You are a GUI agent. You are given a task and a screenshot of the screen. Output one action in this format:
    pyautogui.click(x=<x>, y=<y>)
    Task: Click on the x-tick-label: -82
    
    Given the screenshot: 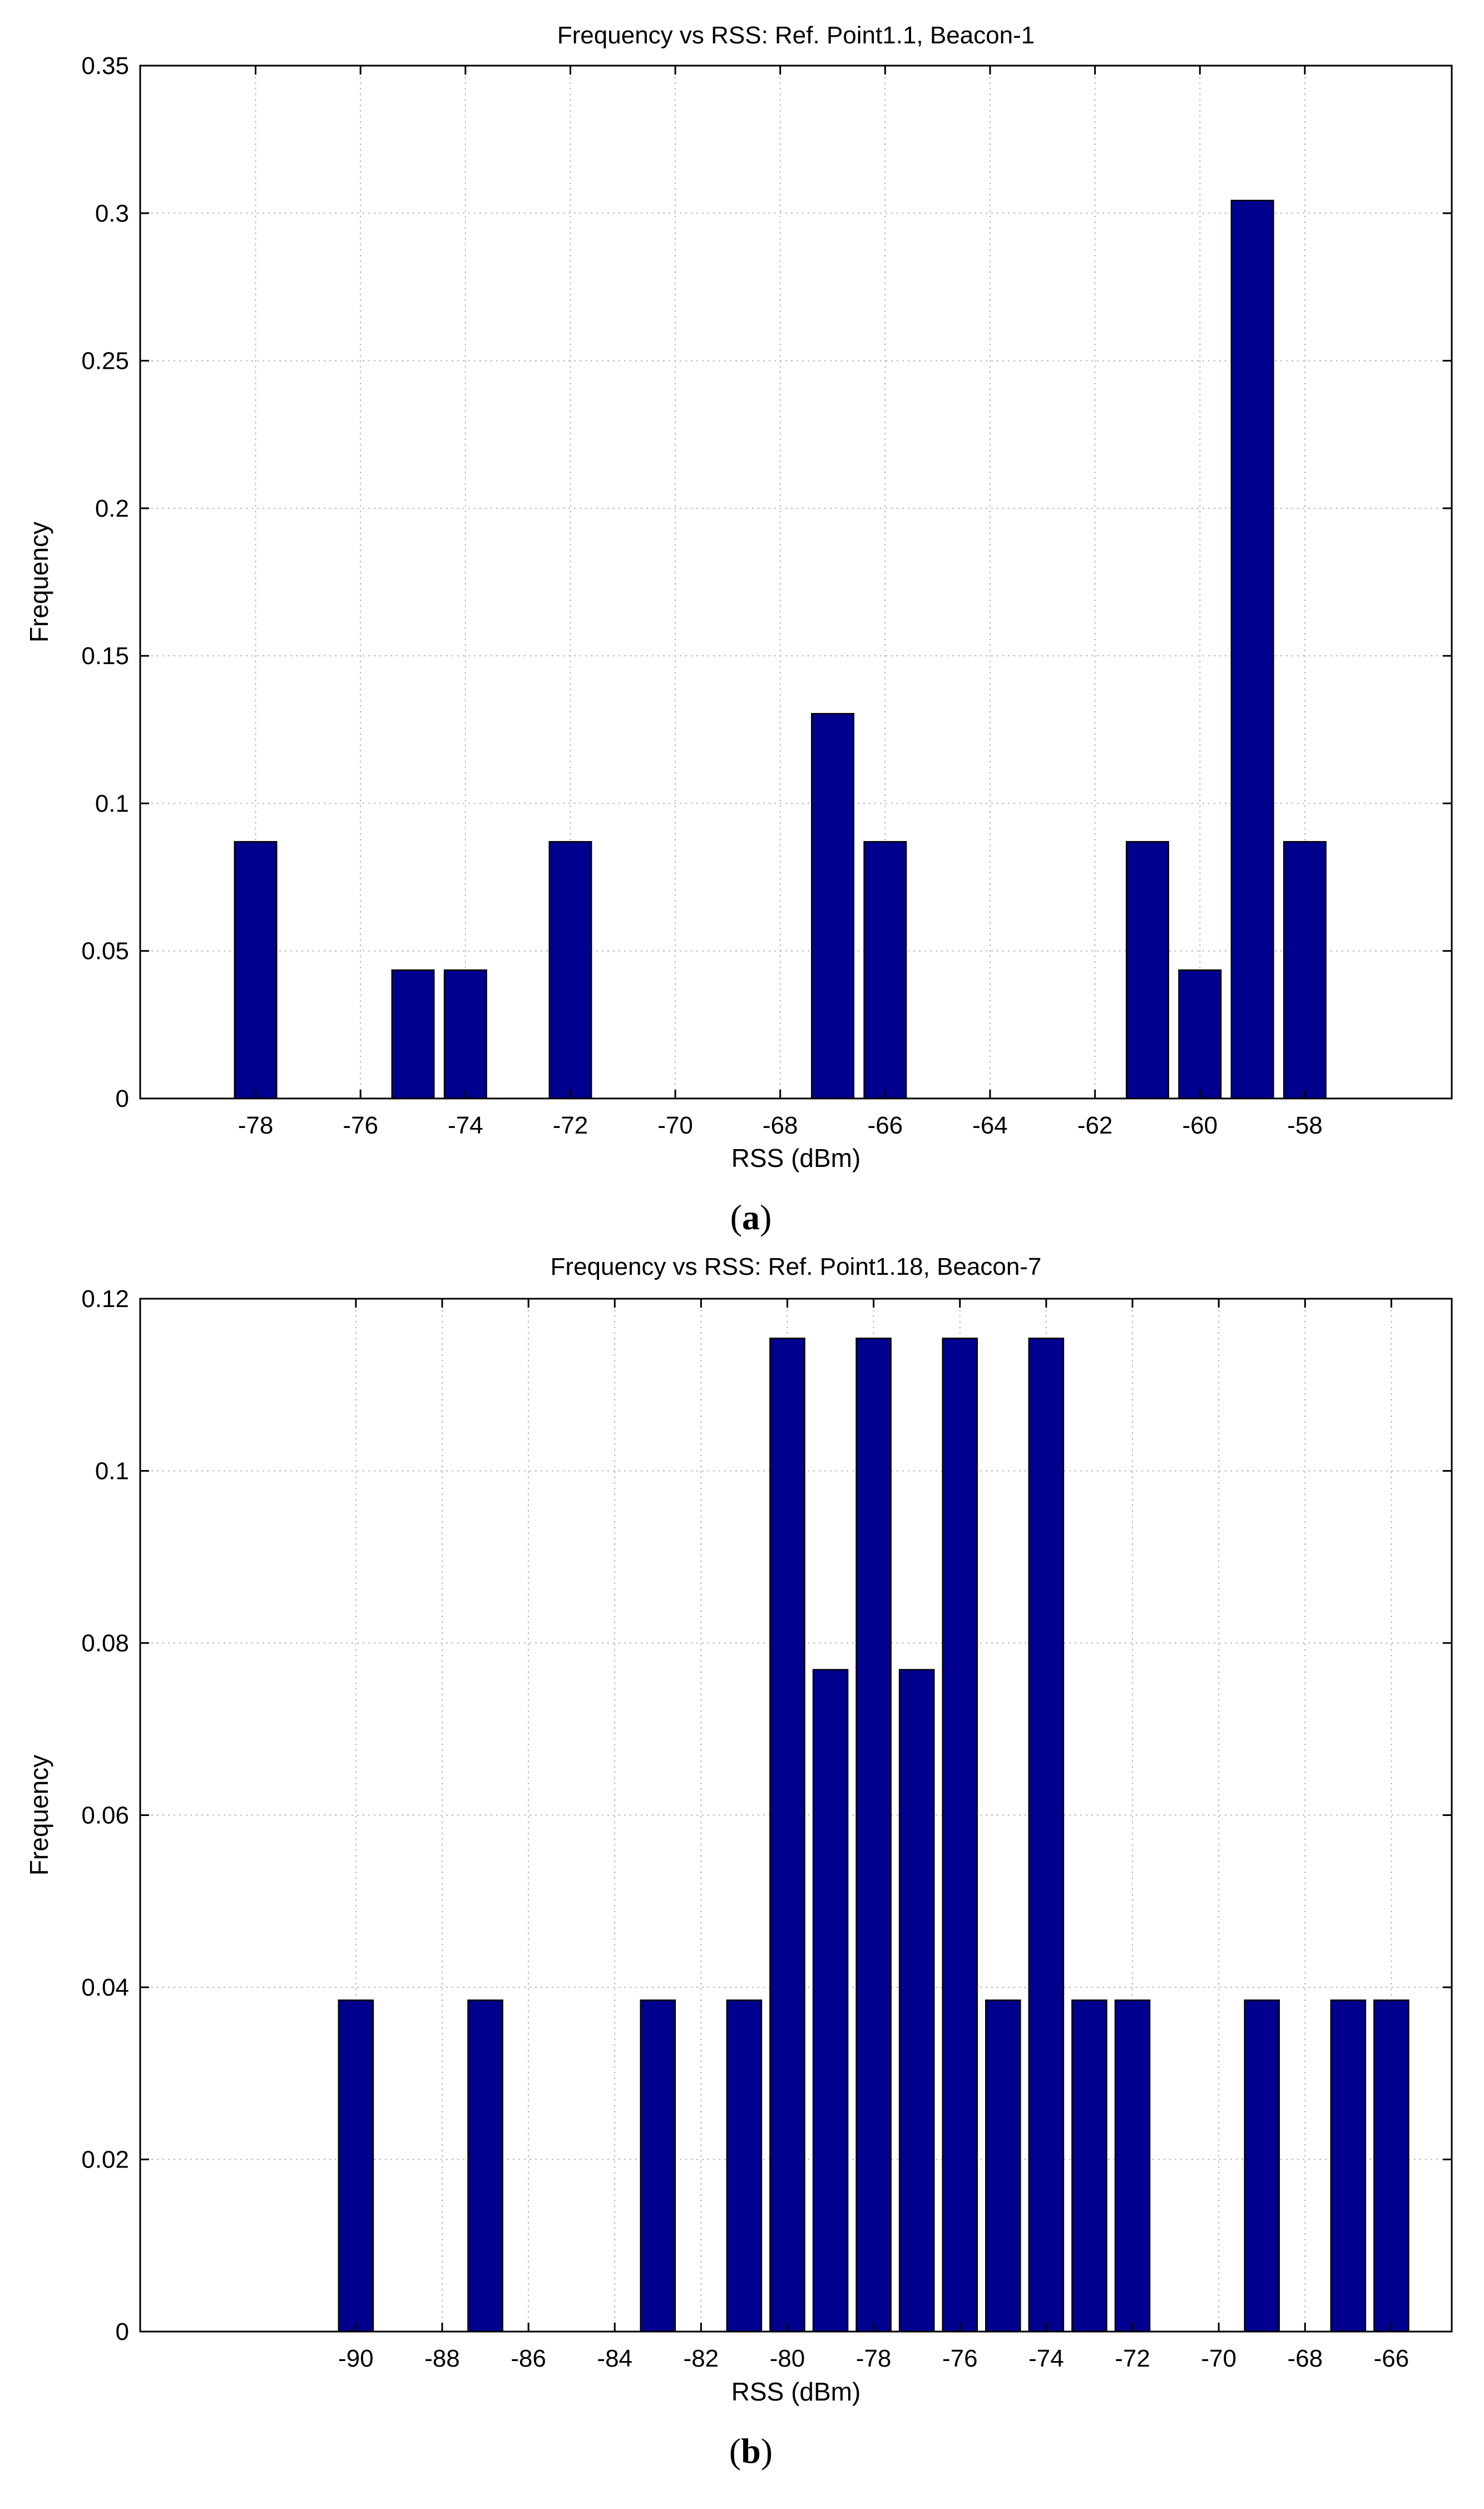 What is the action you would take?
    pyautogui.click(x=701, y=2358)
    